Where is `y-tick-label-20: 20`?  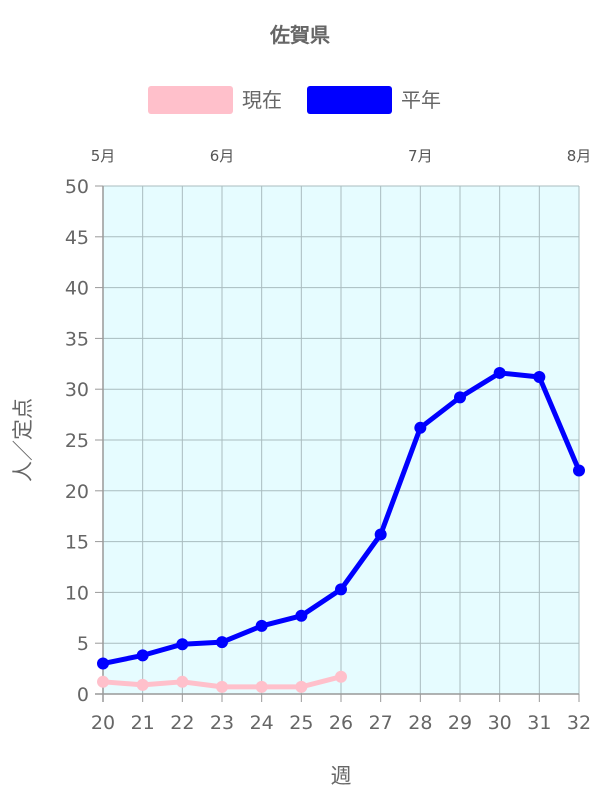
y-tick-label-20: 20 is located at coordinates (77, 492).